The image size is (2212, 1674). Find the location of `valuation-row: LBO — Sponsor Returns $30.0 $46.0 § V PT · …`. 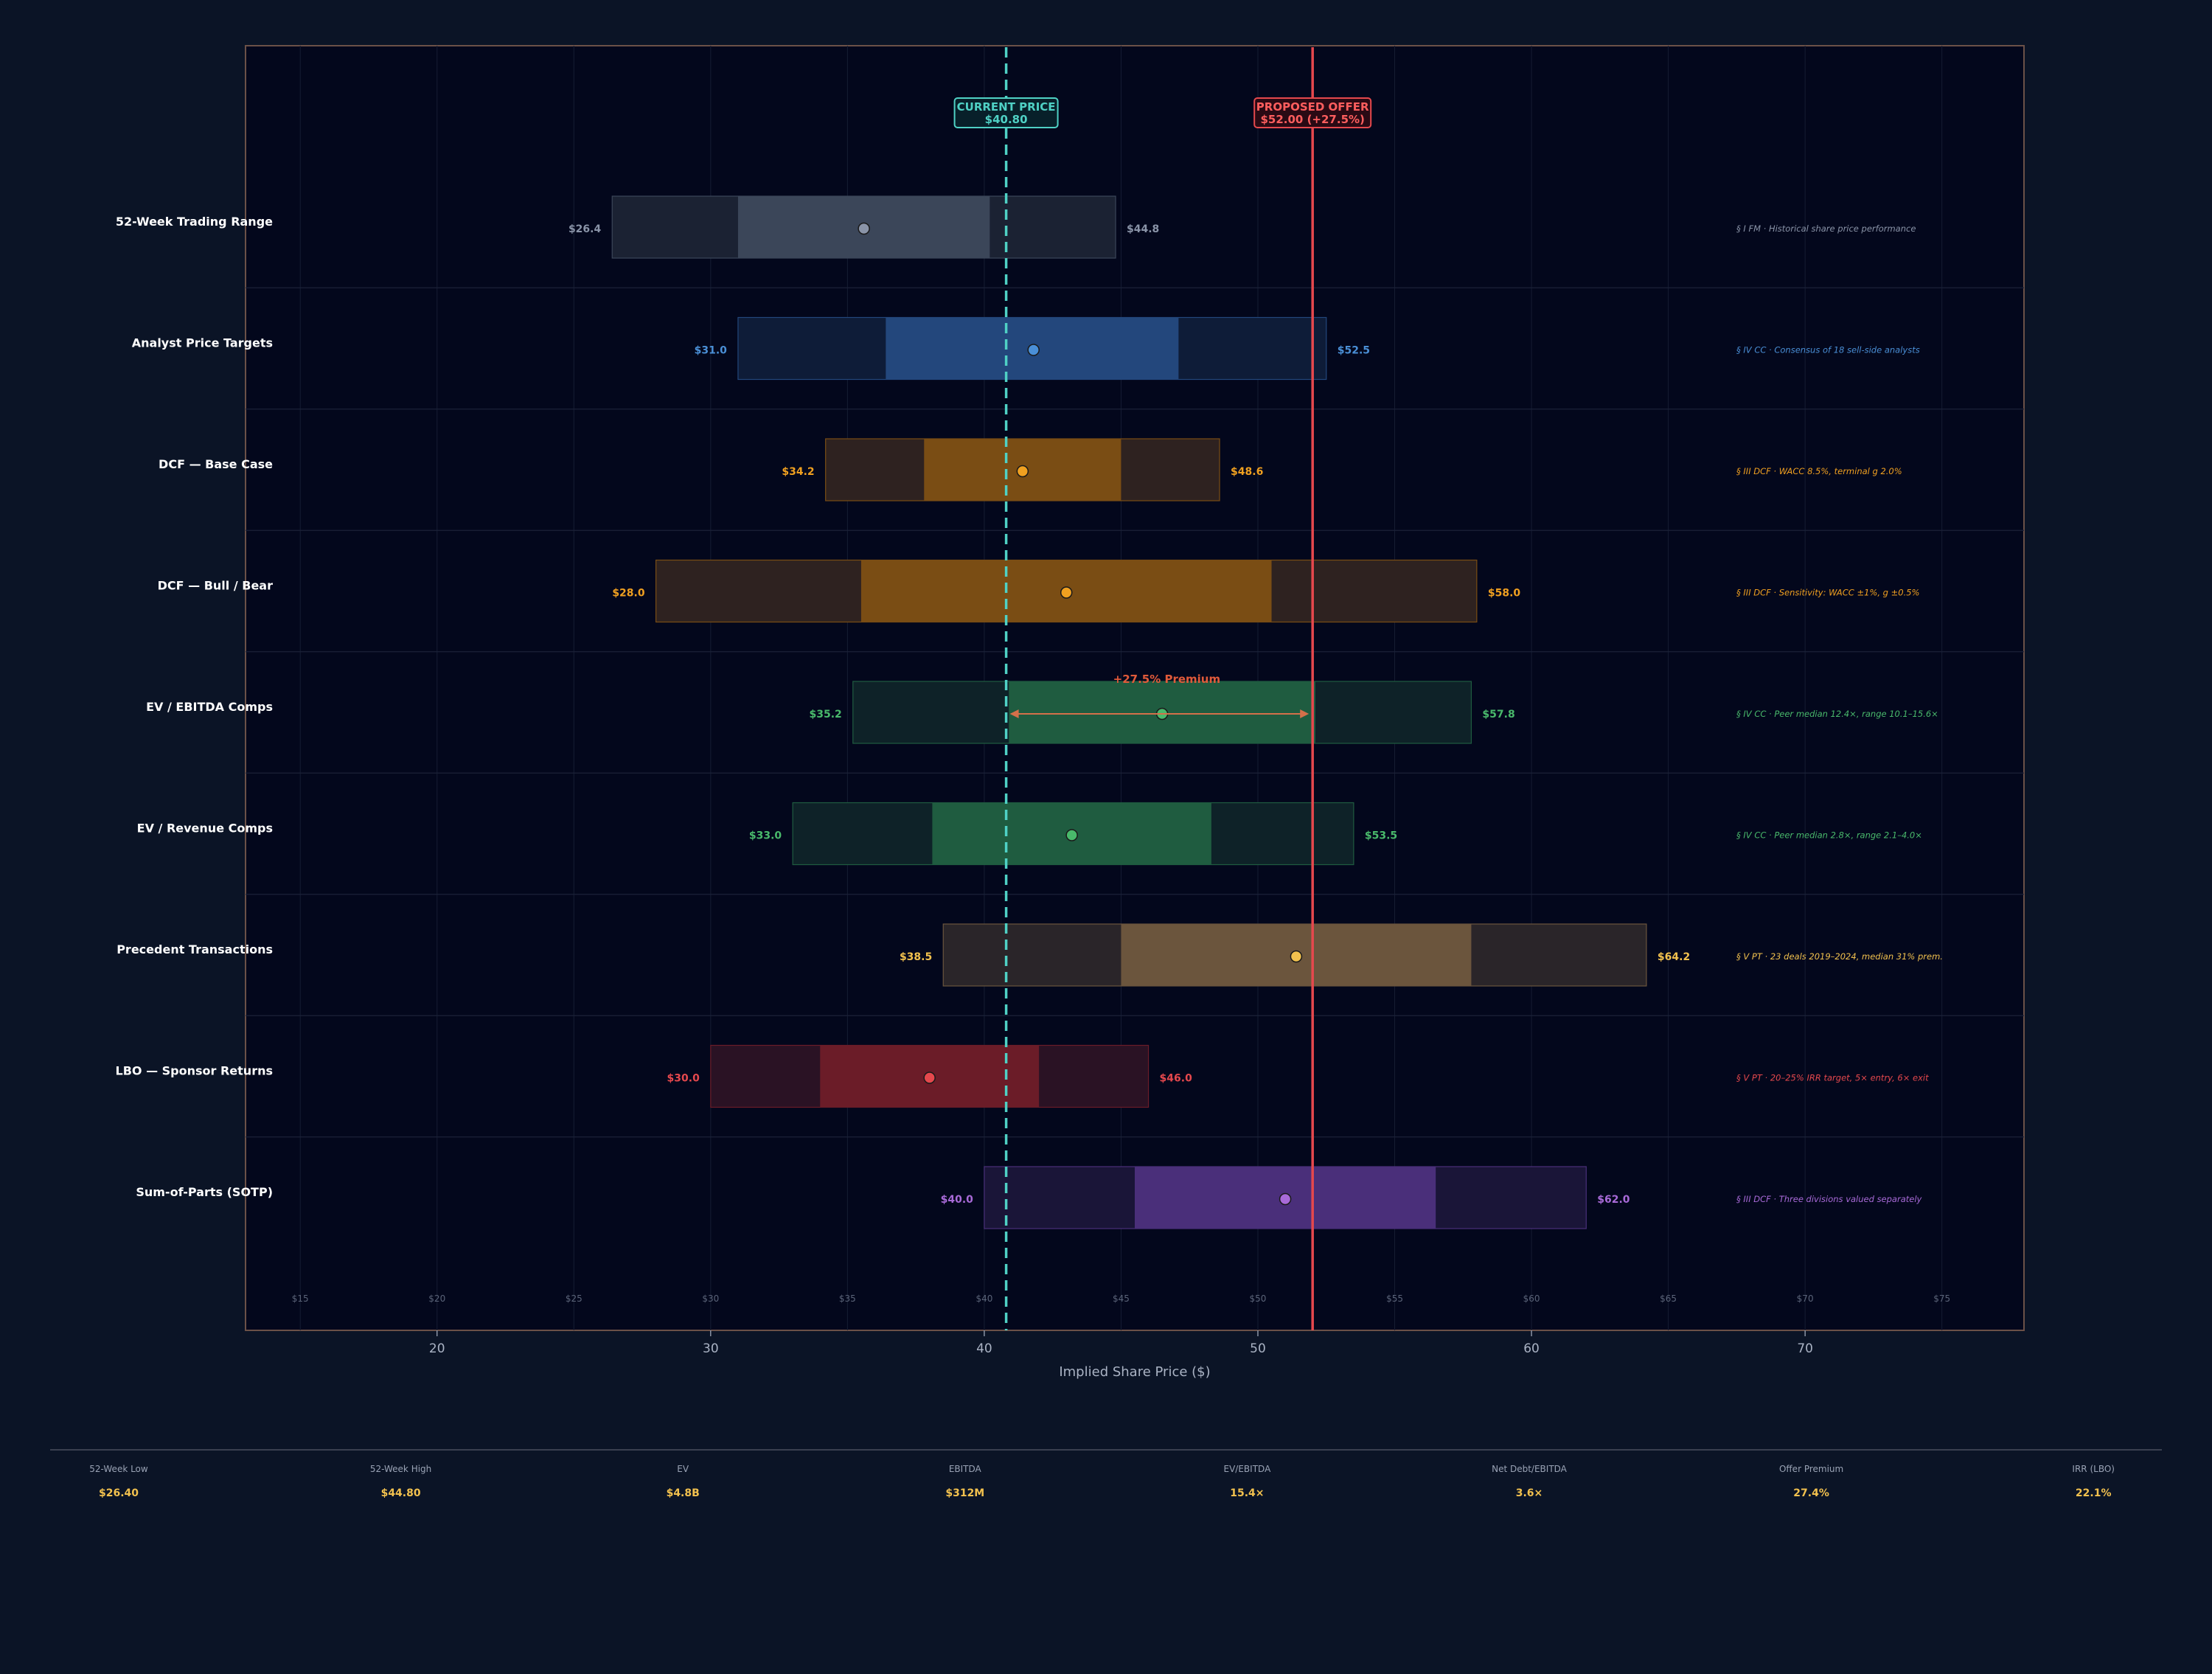

valuation-row: LBO — Sponsor Returns $30.0 $46.0 § V PT · … is located at coordinates (1022, 1076).